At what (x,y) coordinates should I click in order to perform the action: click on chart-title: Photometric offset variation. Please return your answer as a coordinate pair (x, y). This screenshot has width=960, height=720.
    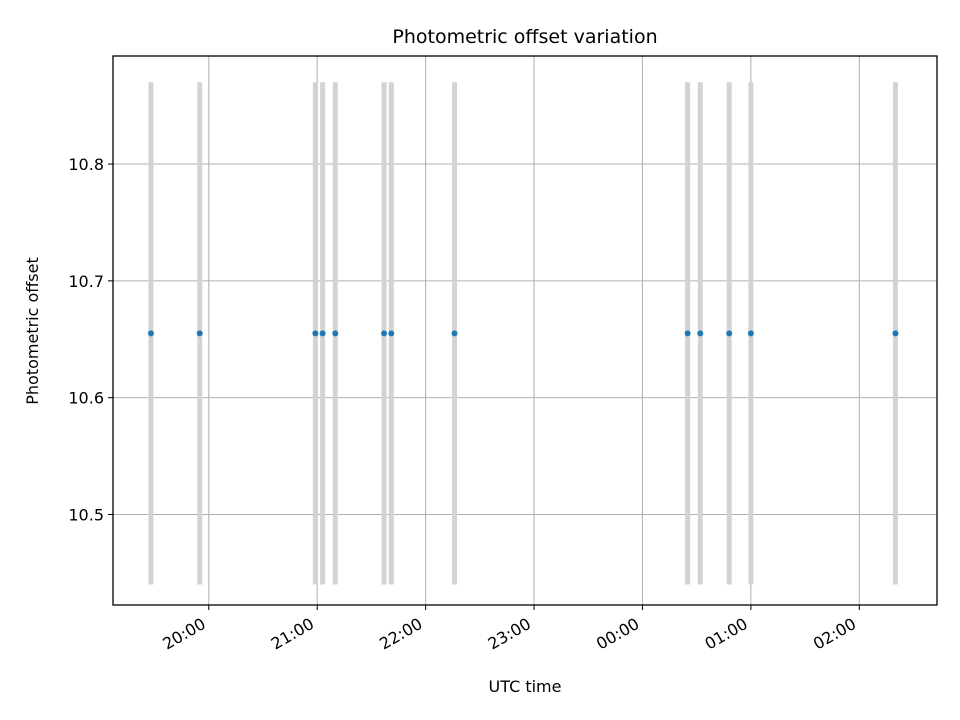
    Looking at the image, I should click on (524, 37).